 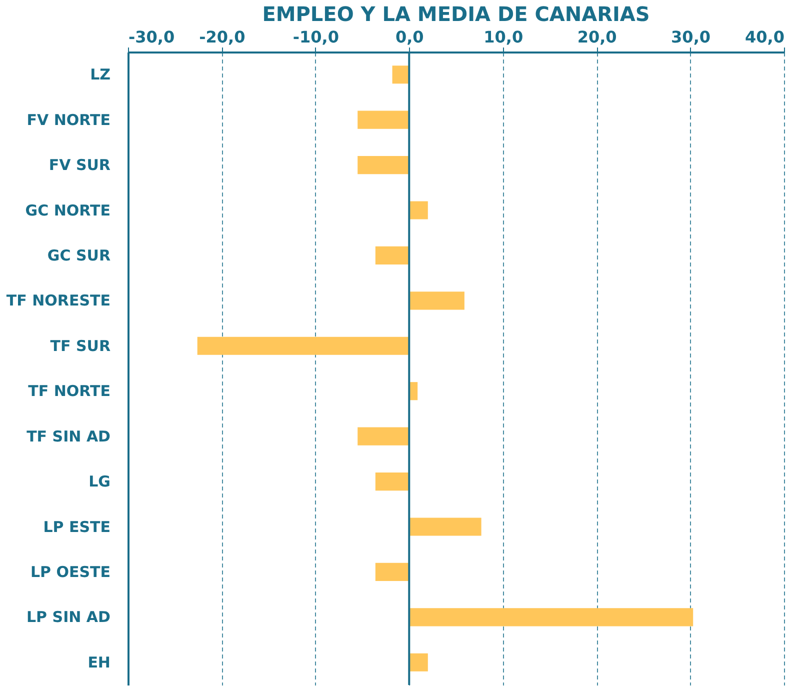 I want to click on y-tick-label: FV NORTE, so click(x=68, y=119).